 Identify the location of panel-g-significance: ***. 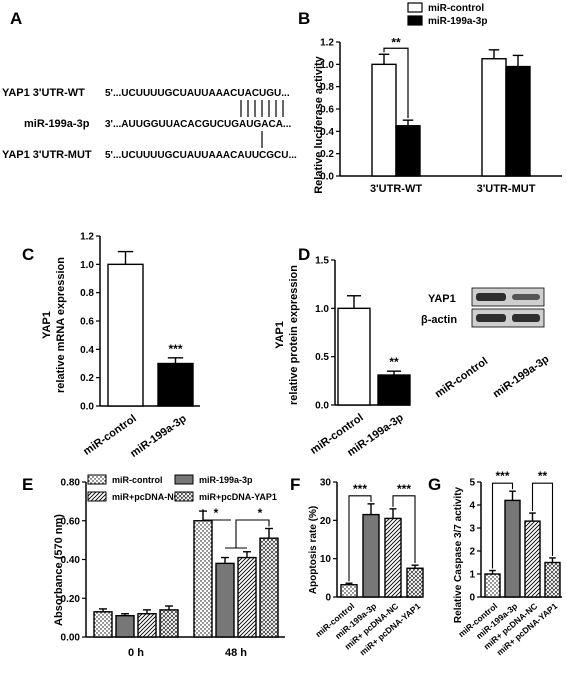
(502, 476).